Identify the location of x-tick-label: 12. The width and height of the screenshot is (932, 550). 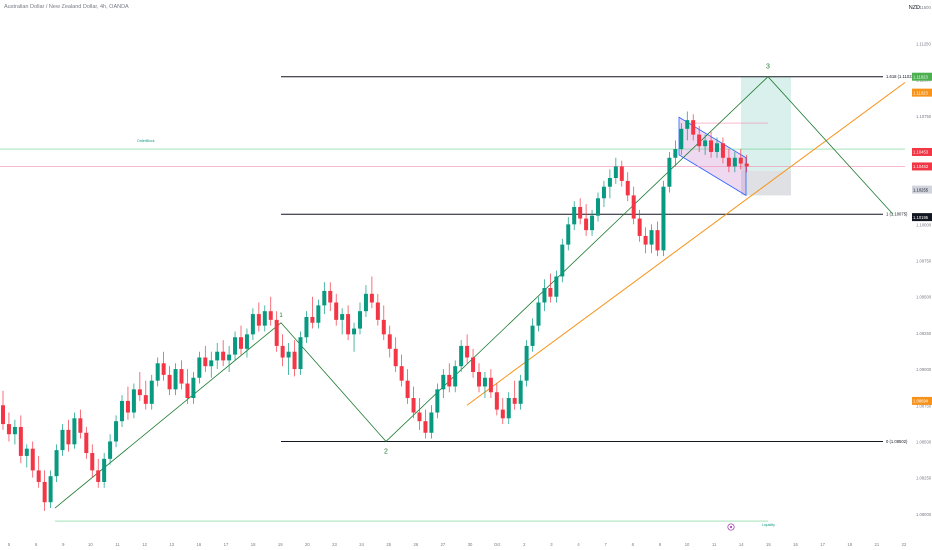
(144, 544).